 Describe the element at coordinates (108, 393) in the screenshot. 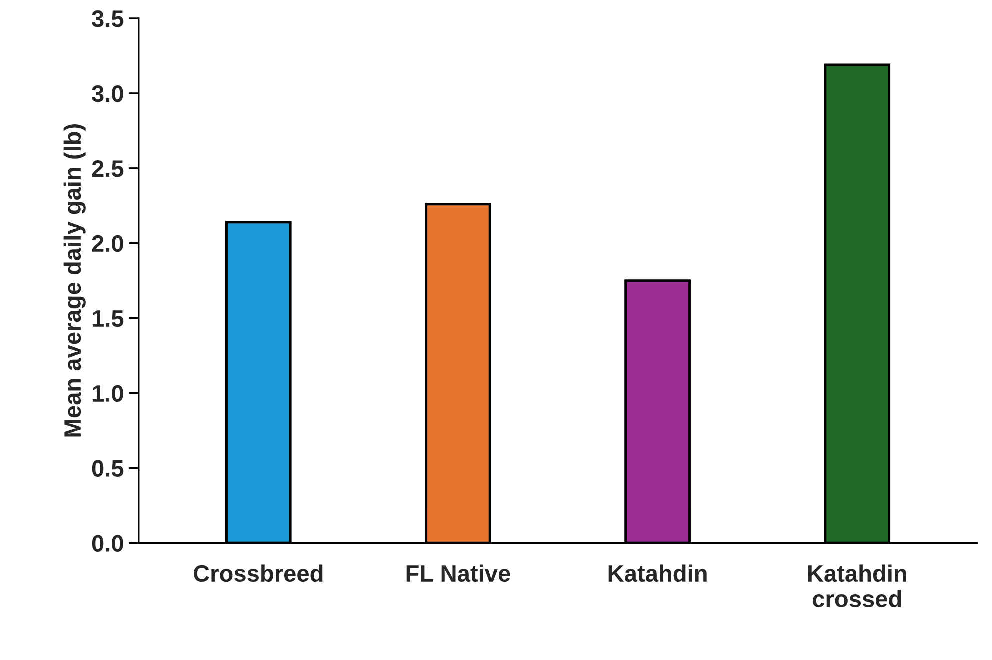

I see `y-tick-label: 1.0` at that location.